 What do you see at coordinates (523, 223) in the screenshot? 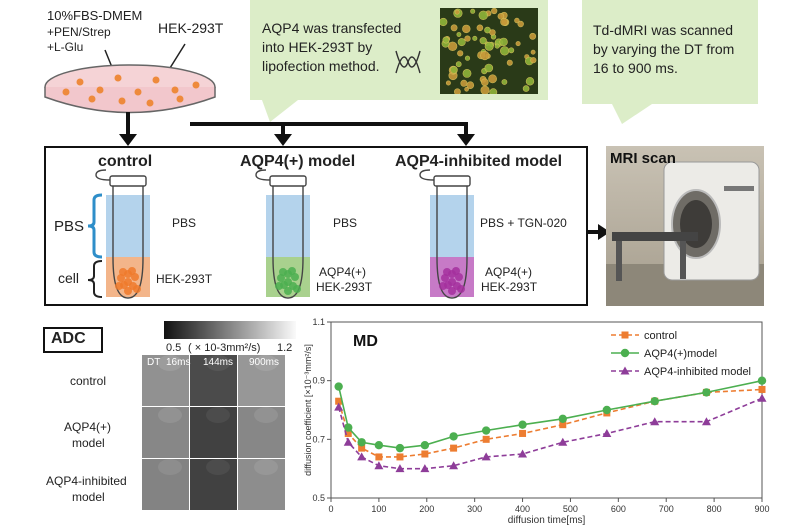
I see `inhibited-top-label: PBS + TGN-020` at bounding box center [523, 223].